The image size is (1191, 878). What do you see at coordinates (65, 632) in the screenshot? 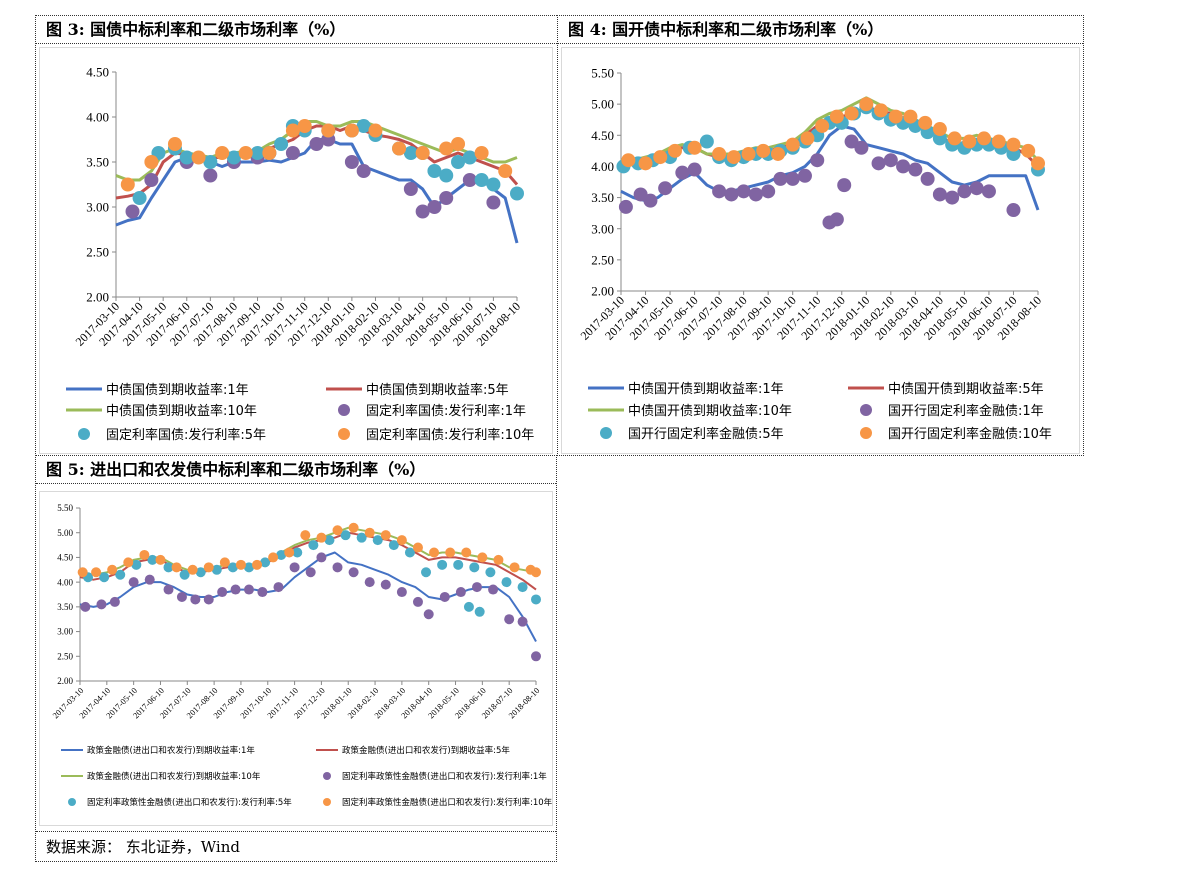
I see `y-tick-label: 3.00` at bounding box center [65, 632].